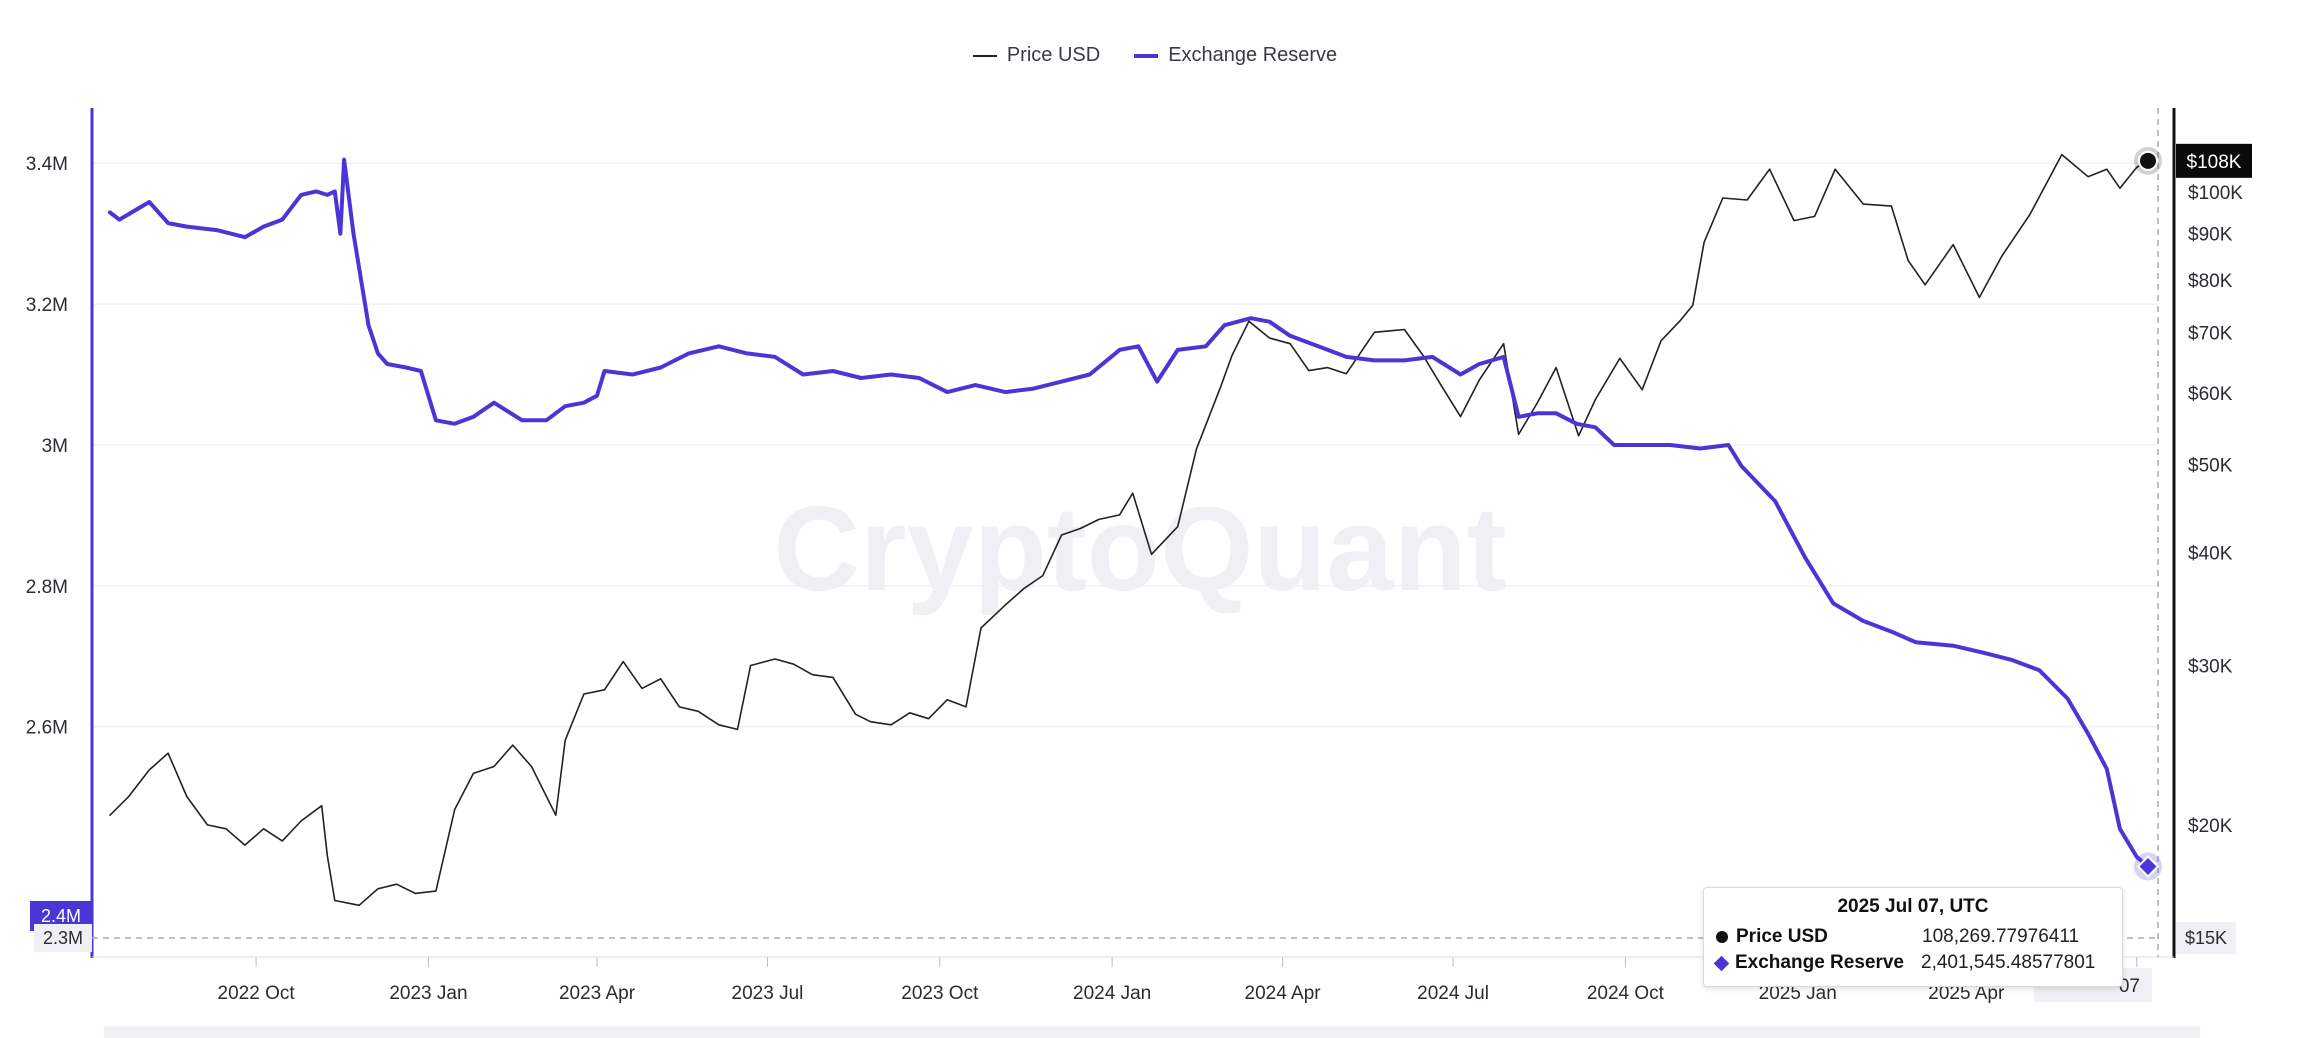  Describe the element at coordinates (1721, 963) in the screenshot. I see `tooltip-reserve-marker-icon` at that location.